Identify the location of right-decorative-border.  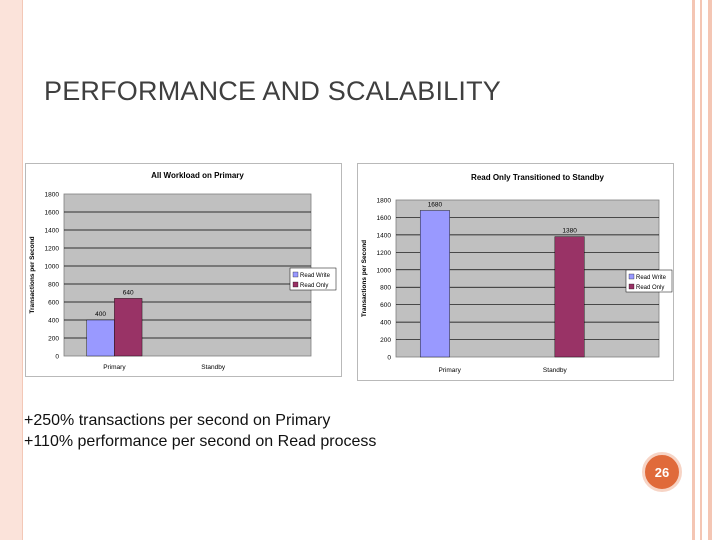
(705, 270).